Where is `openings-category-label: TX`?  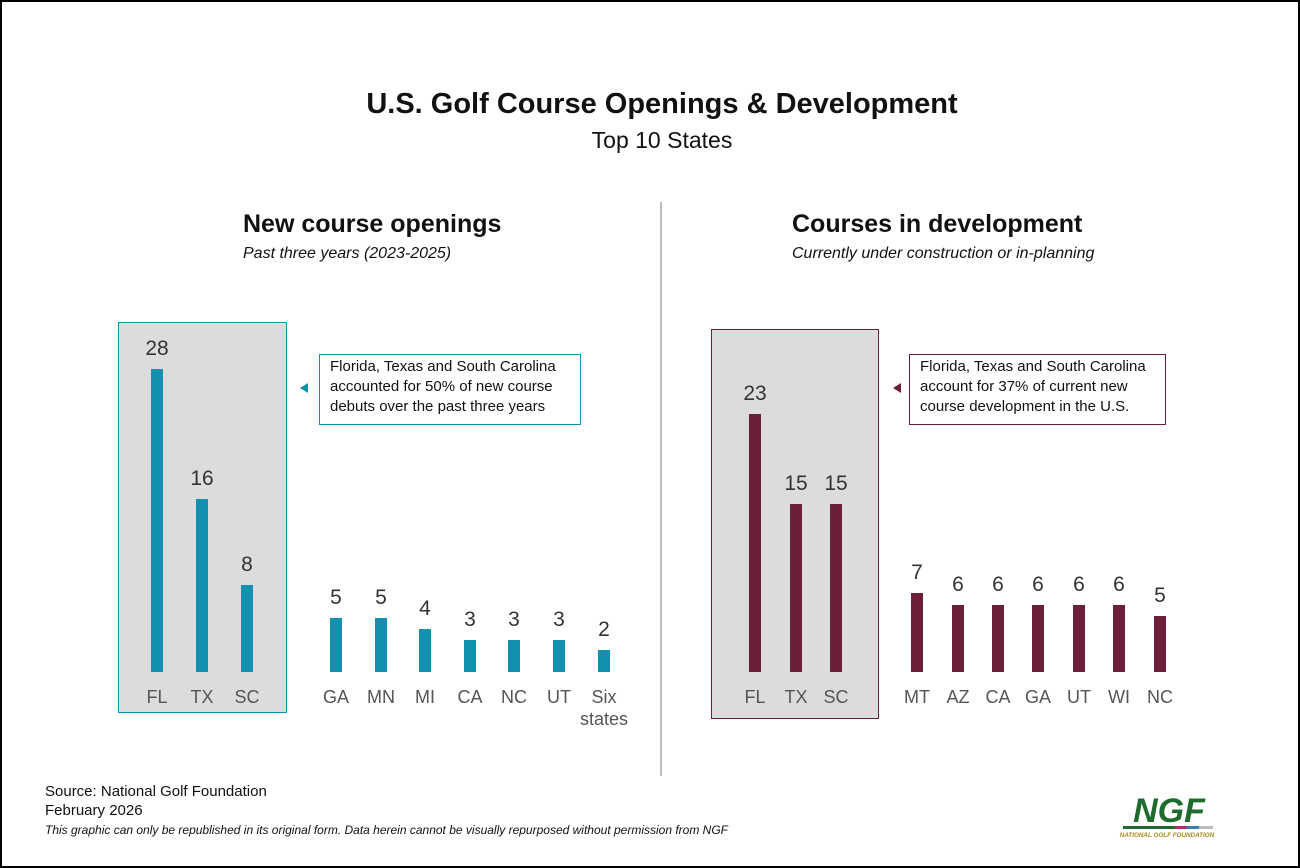
openings-category-label: TX is located at coordinates (202, 697).